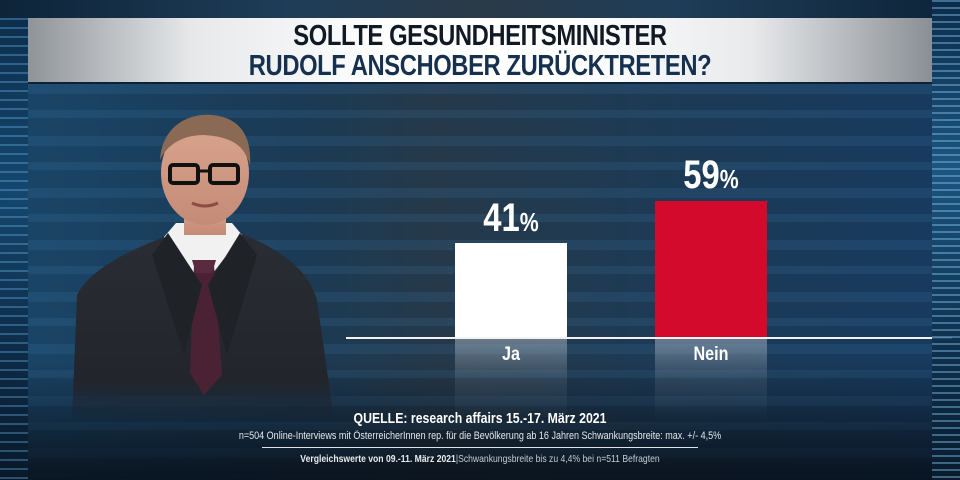  What do you see at coordinates (480, 36) in the screenshot?
I see `title-line-1: SOLLTE GESUNDHEITSMINISTER` at bounding box center [480, 36].